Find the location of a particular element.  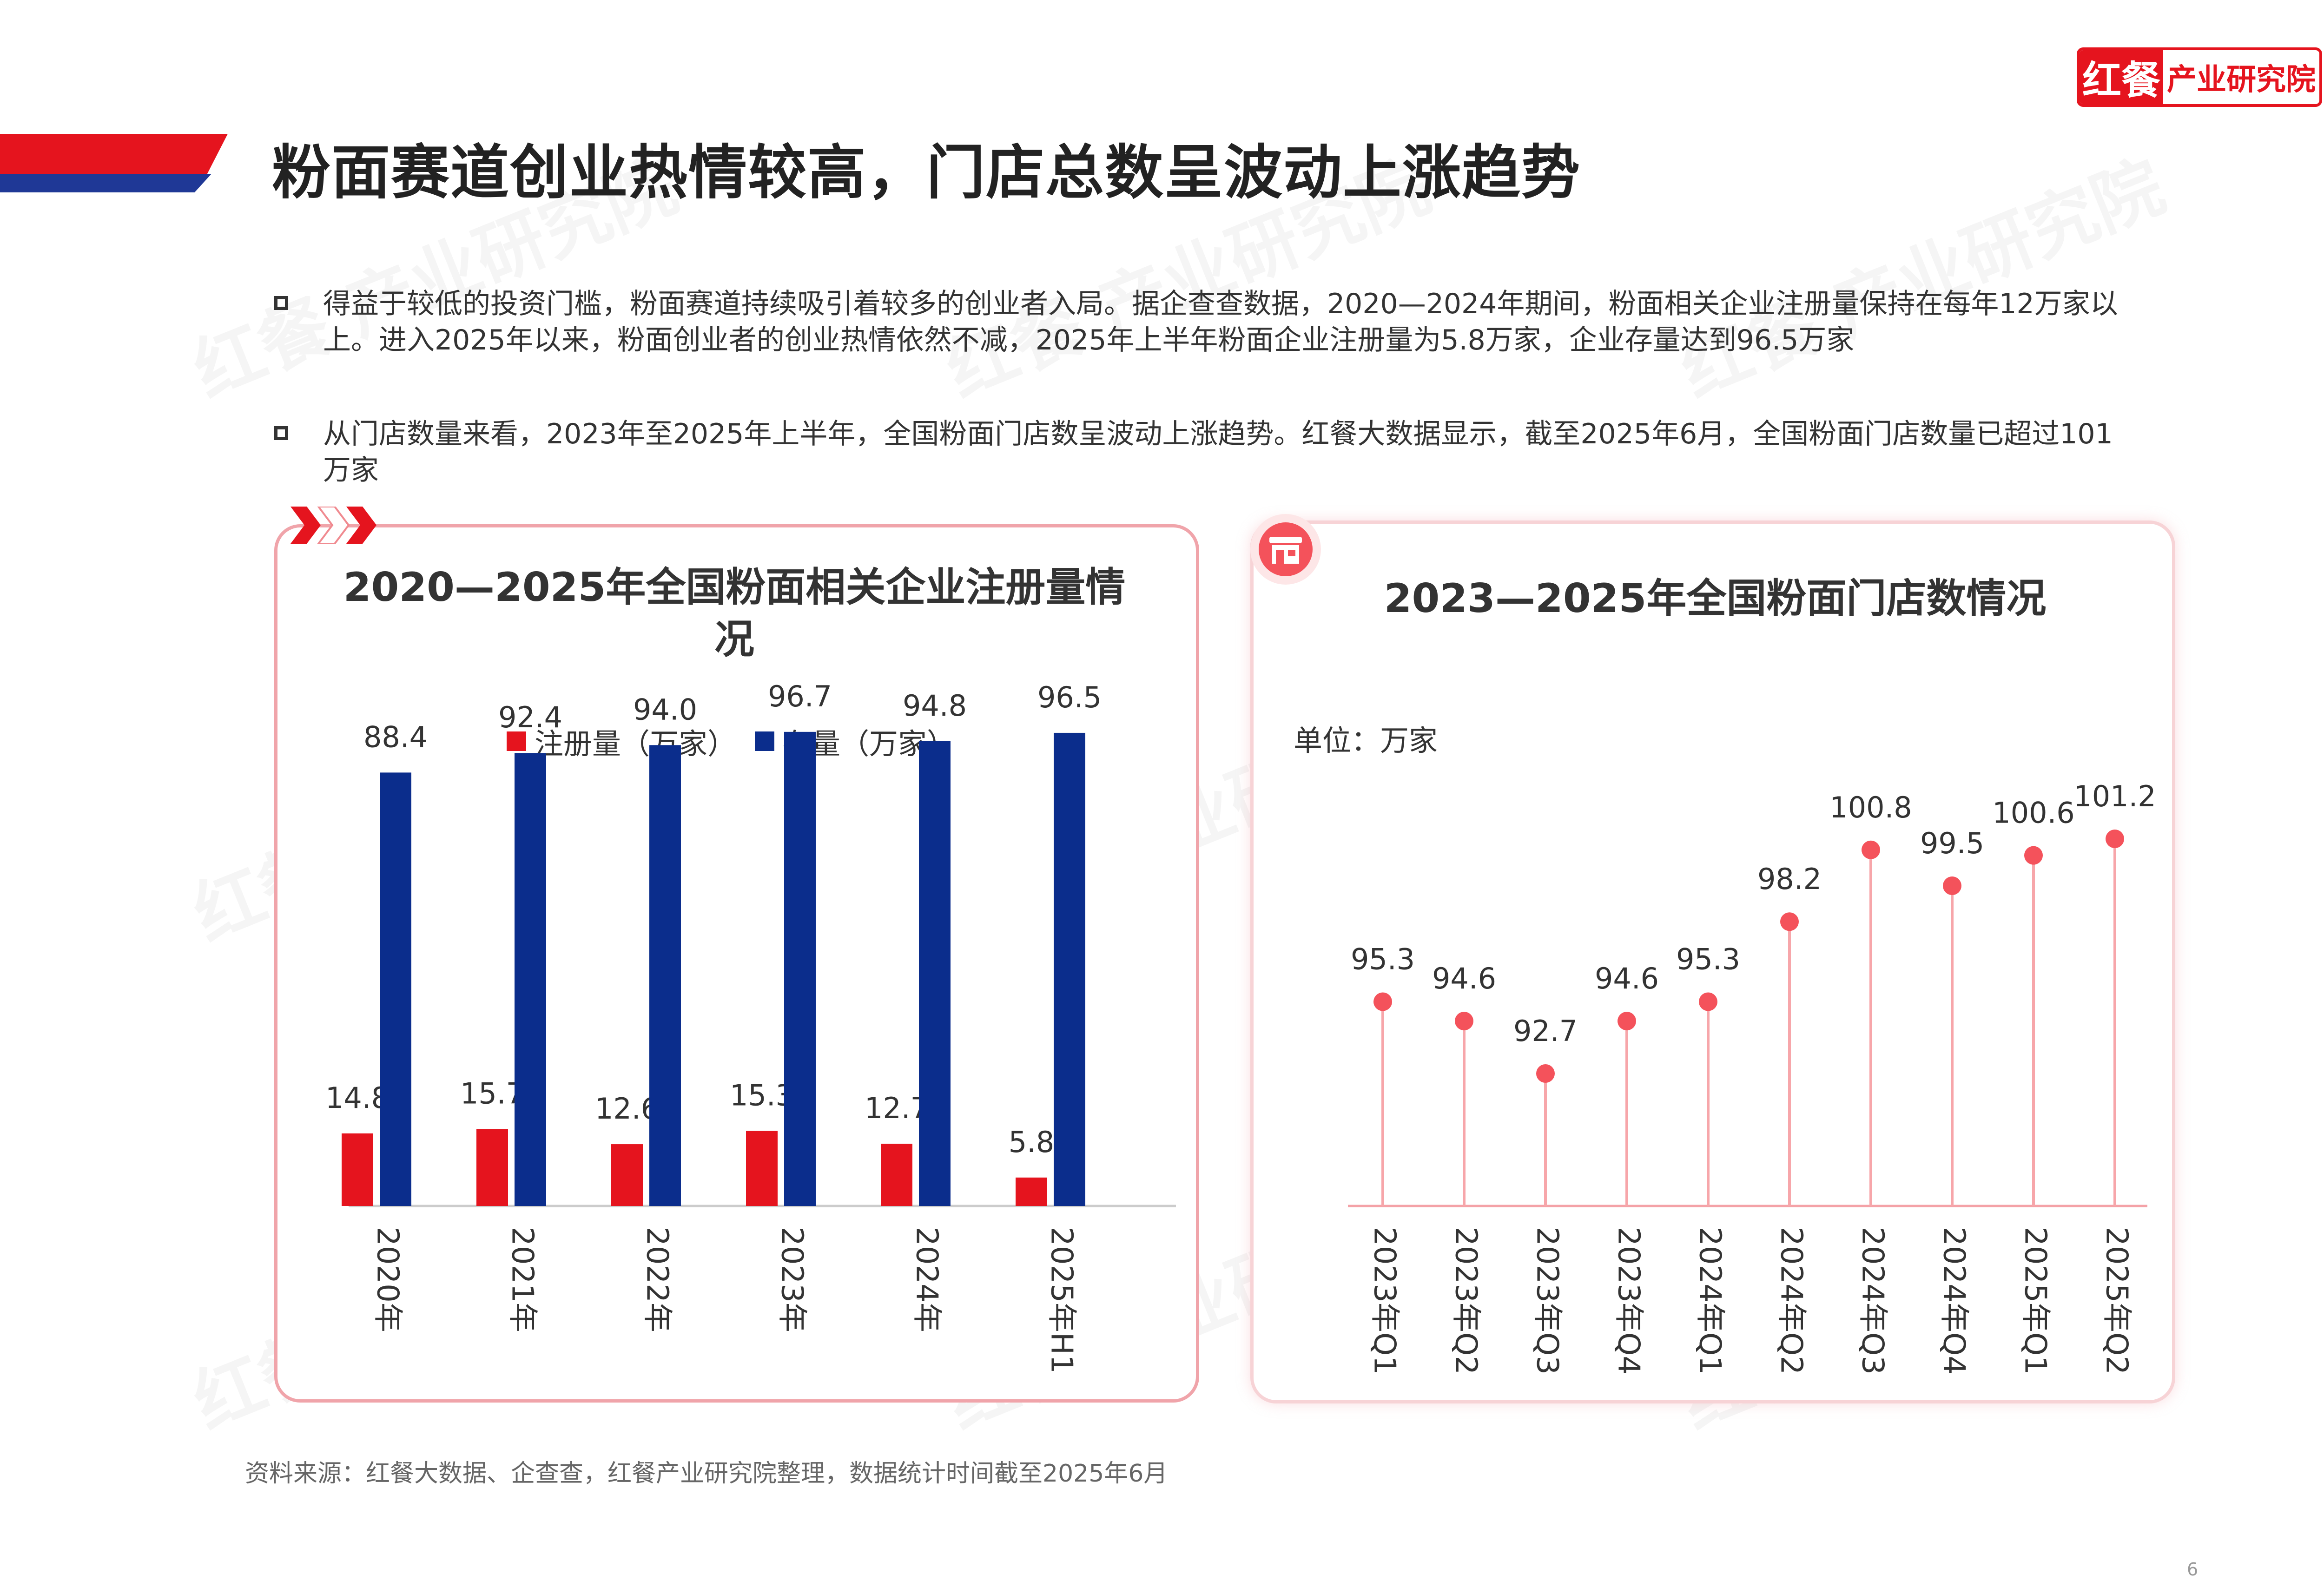

data-label: 92.4 is located at coordinates (530, 717).